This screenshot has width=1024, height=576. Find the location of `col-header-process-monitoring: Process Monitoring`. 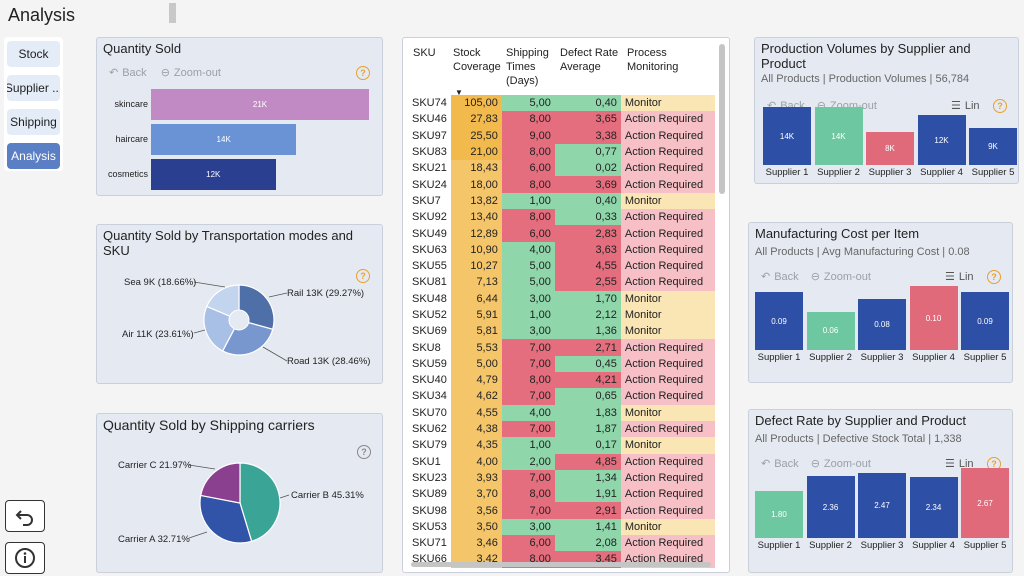

col-header-process-monitoring: Process Monitoring is located at coordinates (653, 60).